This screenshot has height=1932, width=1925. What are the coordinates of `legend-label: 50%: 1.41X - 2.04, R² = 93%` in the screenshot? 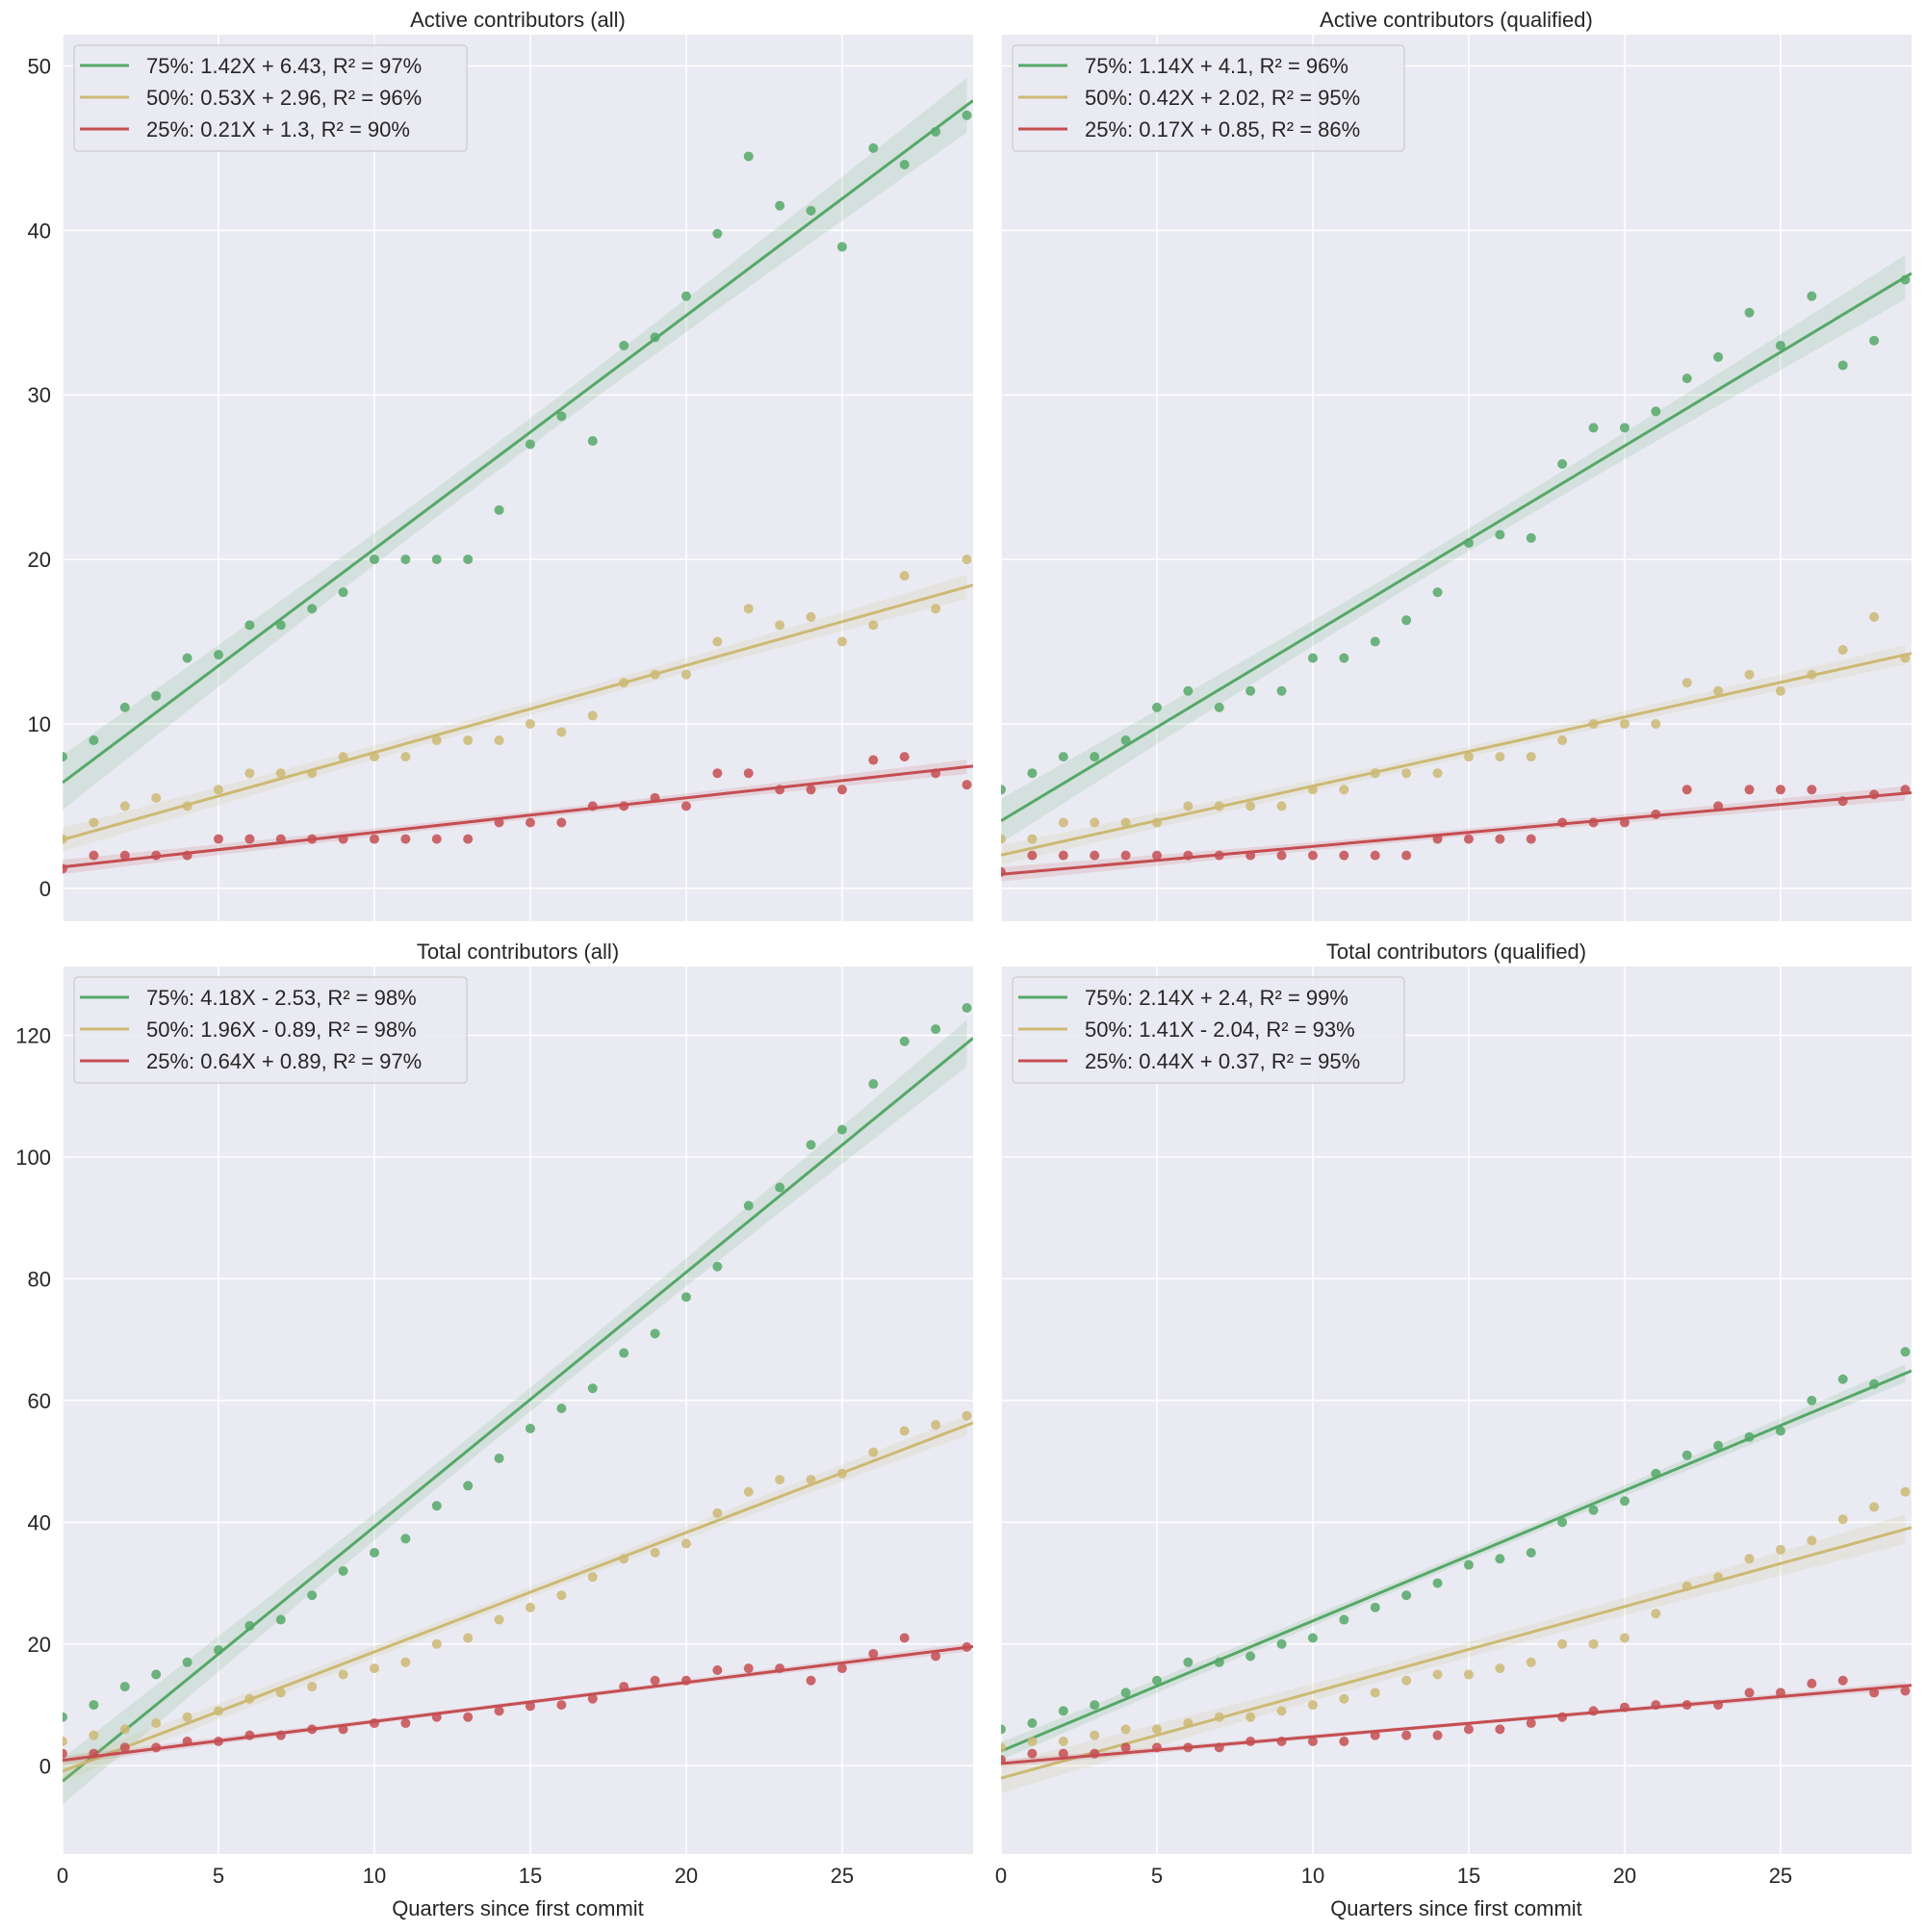 It's located at (1220, 1030).